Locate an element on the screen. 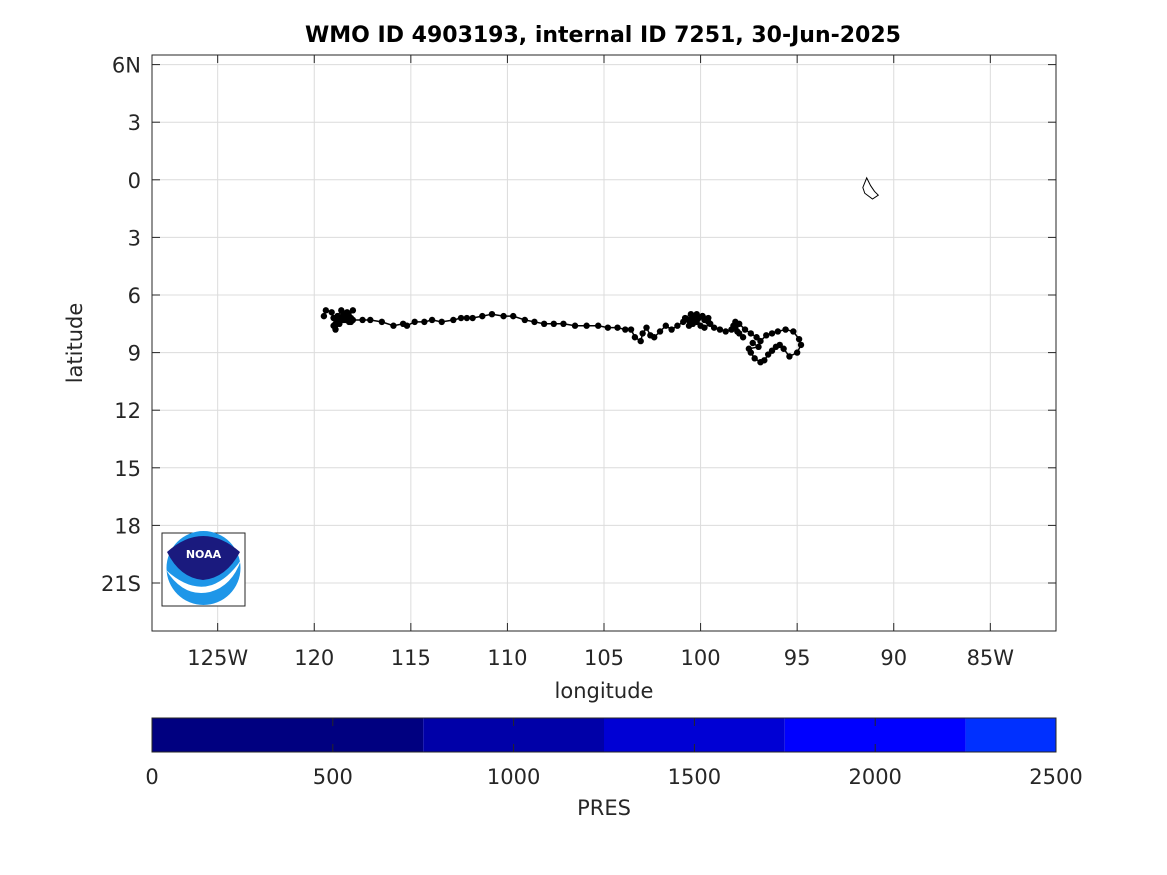 The width and height of the screenshot is (1167, 875). float-track is located at coordinates (562, 336).